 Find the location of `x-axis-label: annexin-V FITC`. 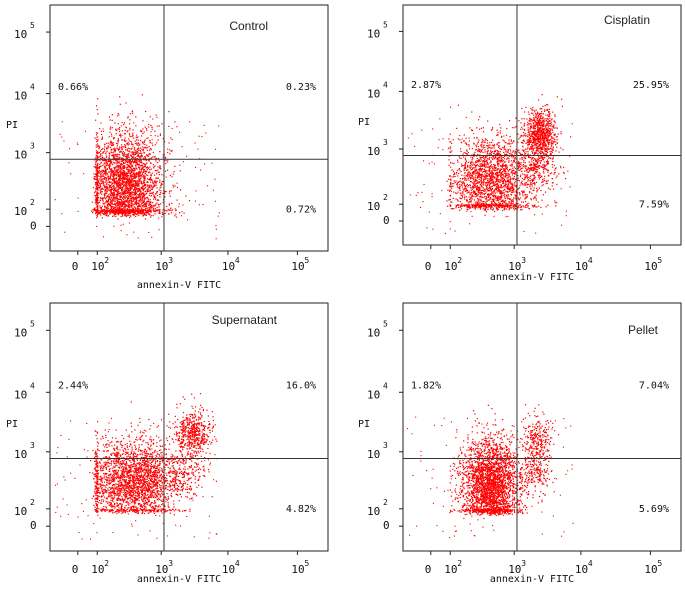

x-axis-label: annexin-V FITC is located at coordinates (179, 285).